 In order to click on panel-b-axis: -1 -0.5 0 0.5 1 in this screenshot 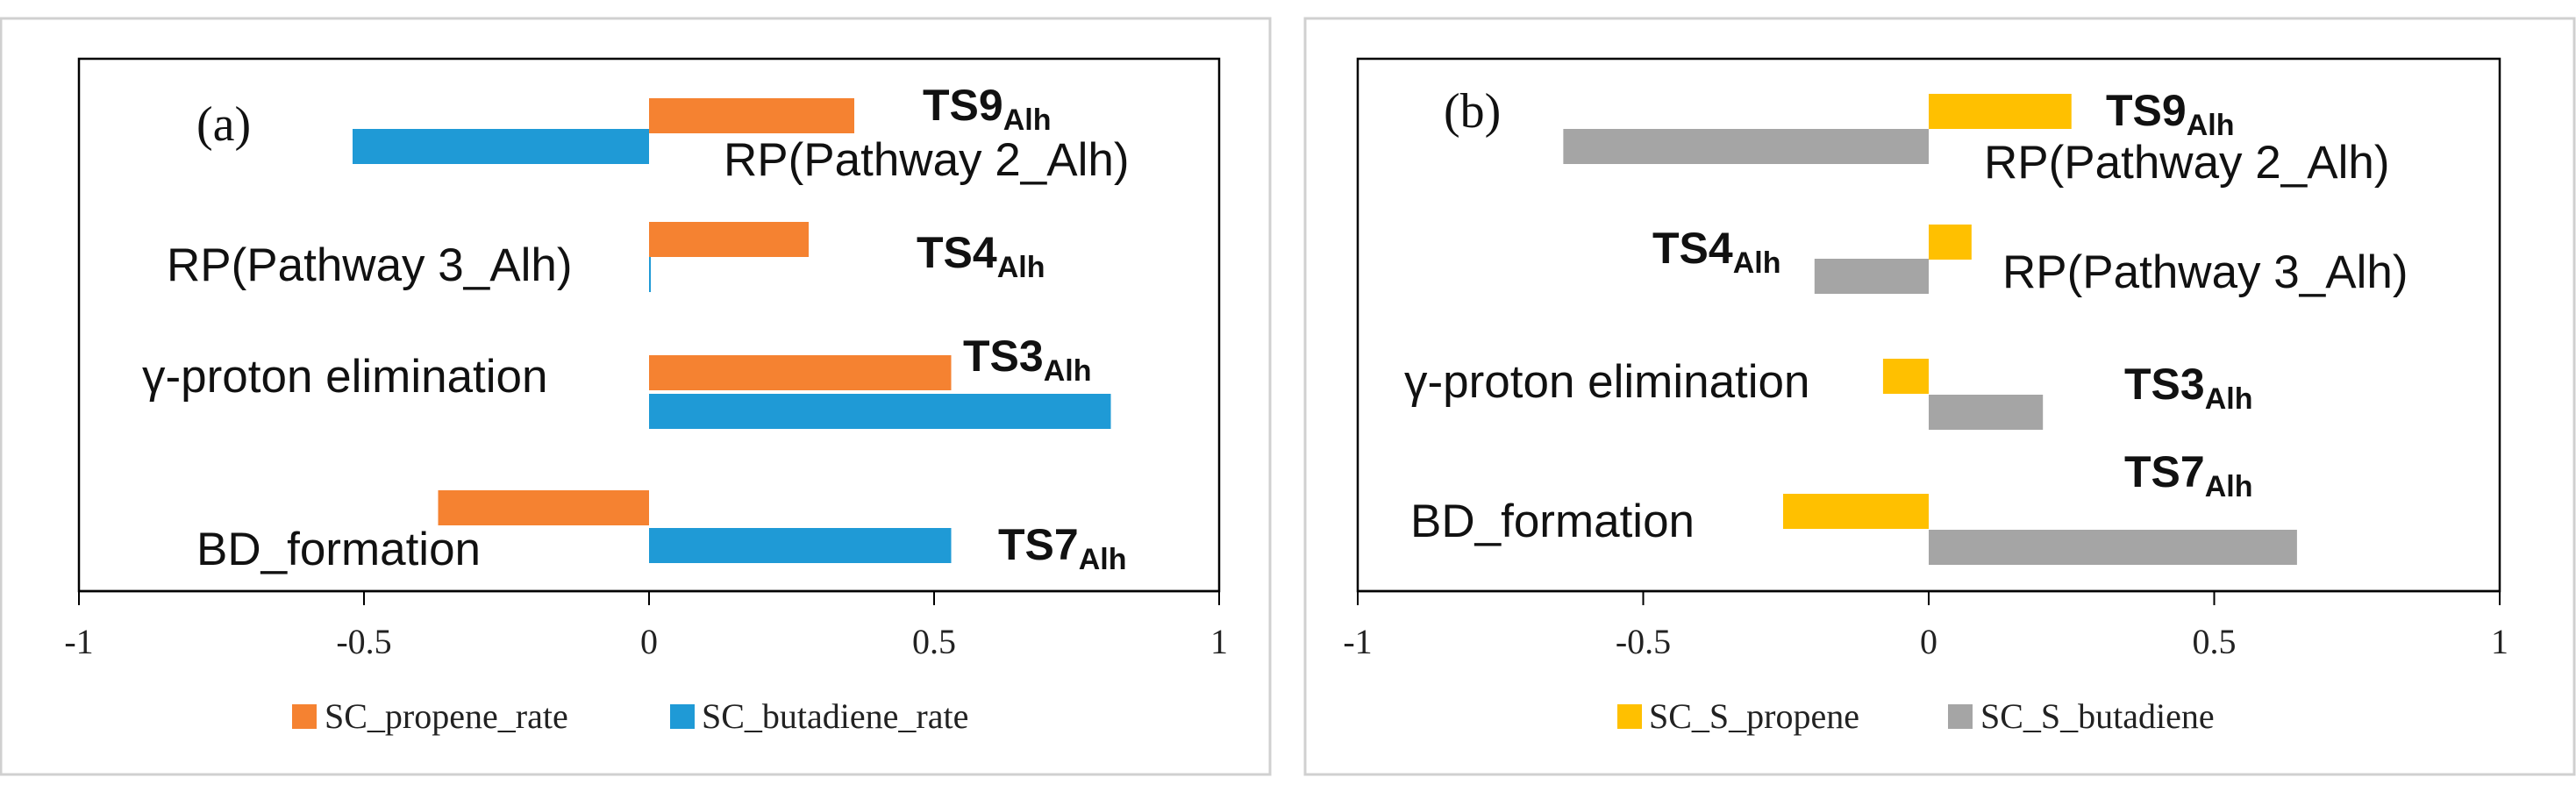, I will do `click(1926, 625)`.